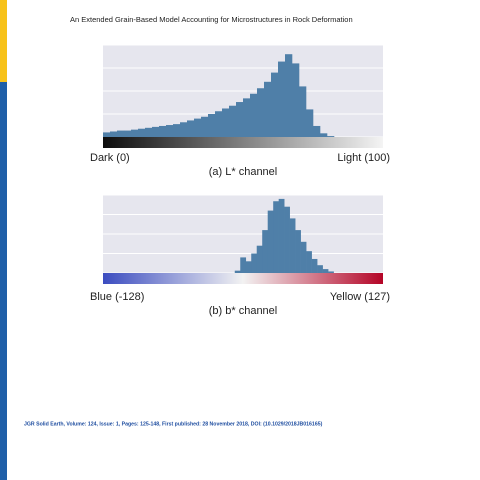 This screenshot has width=480, height=480. What do you see at coordinates (117, 297) in the screenshot?
I see `x-tick-label: Blue (-128)` at bounding box center [117, 297].